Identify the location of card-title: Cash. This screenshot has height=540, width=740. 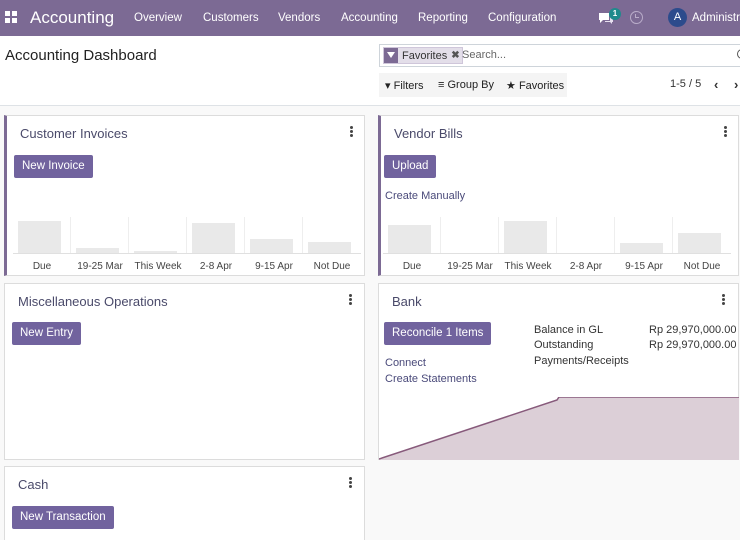
(33, 484).